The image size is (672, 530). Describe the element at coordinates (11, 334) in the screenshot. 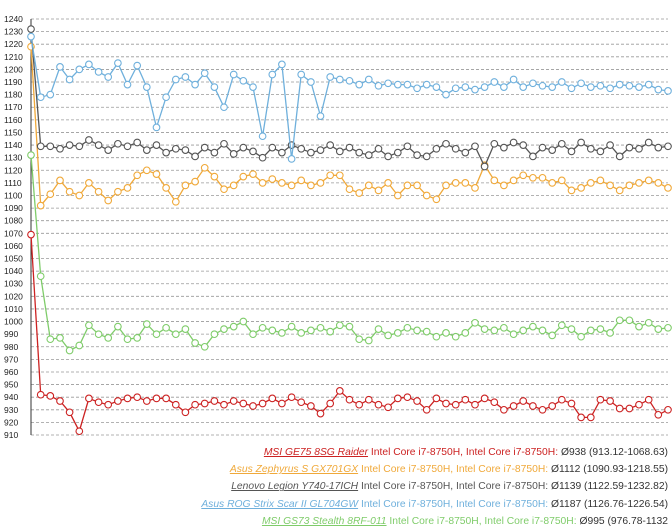

I see `y-tick-label: 990` at that location.